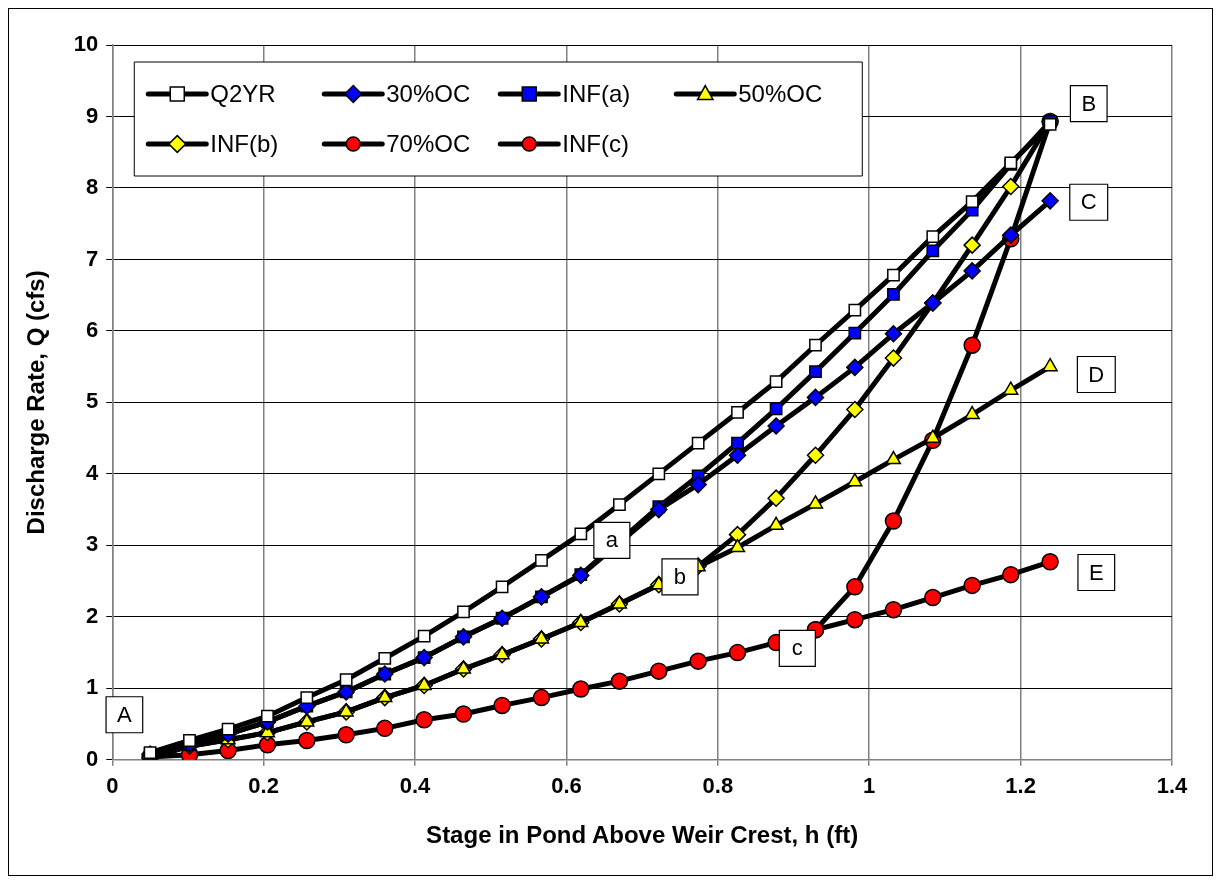 This screenshot has width=1221, height=884. What do you see at coordinates (780, 93) in the screenshot?
I see `legend-label: 50%OC` at bounding box center [780, 93].